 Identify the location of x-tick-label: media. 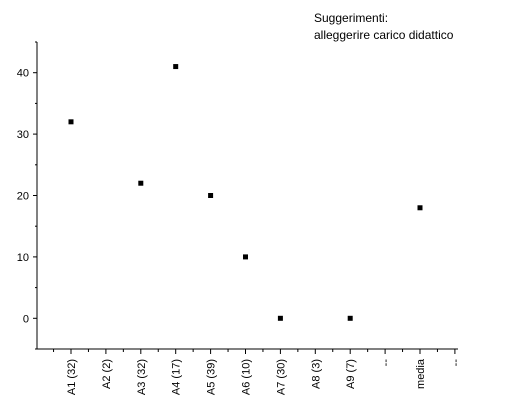
(421, 373).